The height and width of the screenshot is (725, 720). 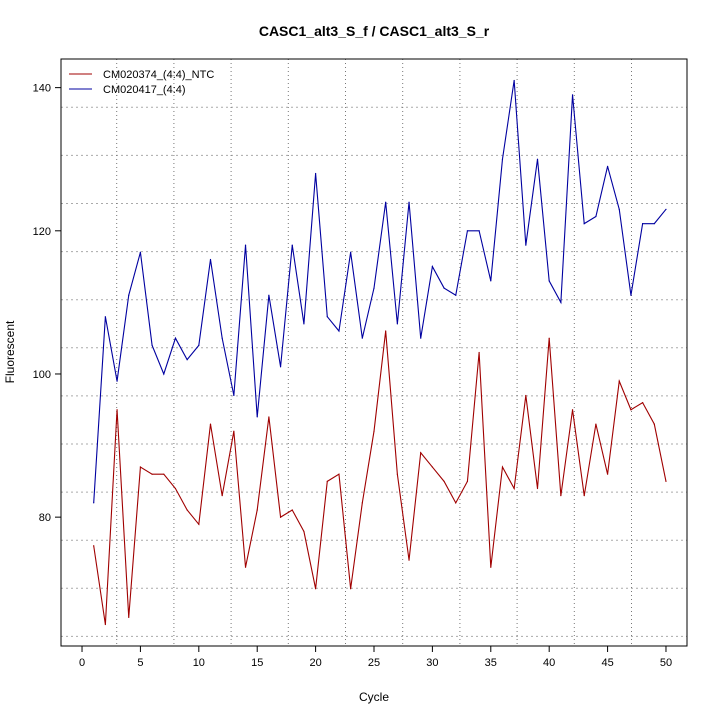 I want to click on x-axis-label: Cycle, so click(x=374, y=697).